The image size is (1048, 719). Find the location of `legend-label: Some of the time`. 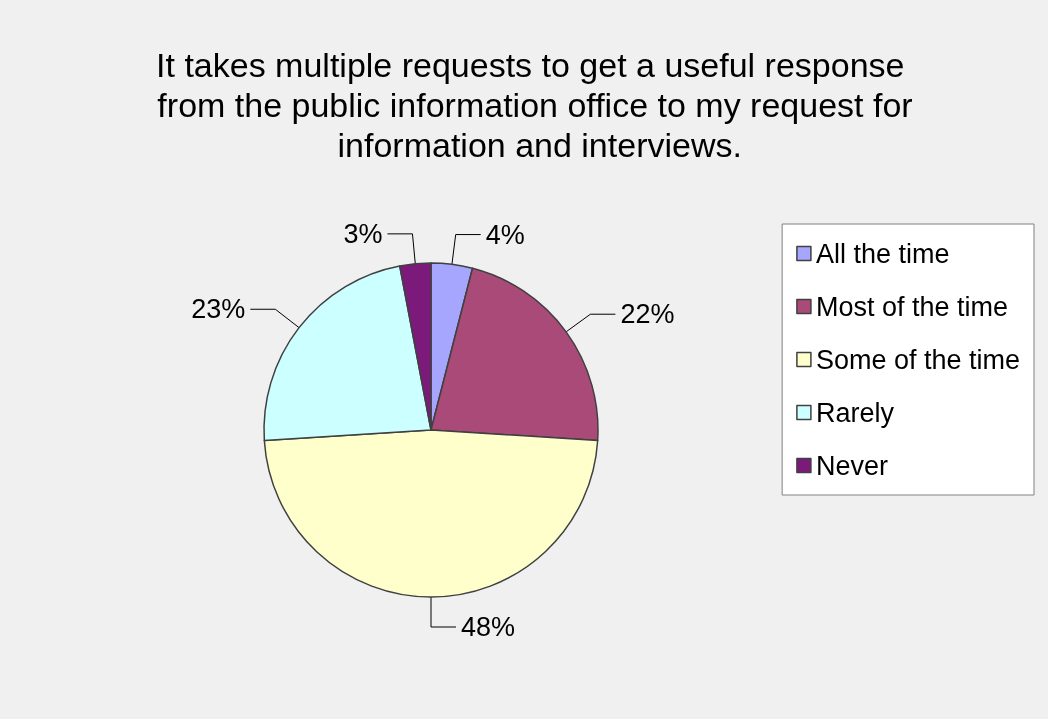

legend-label: Some of the time is located at coordinates (918, 359).